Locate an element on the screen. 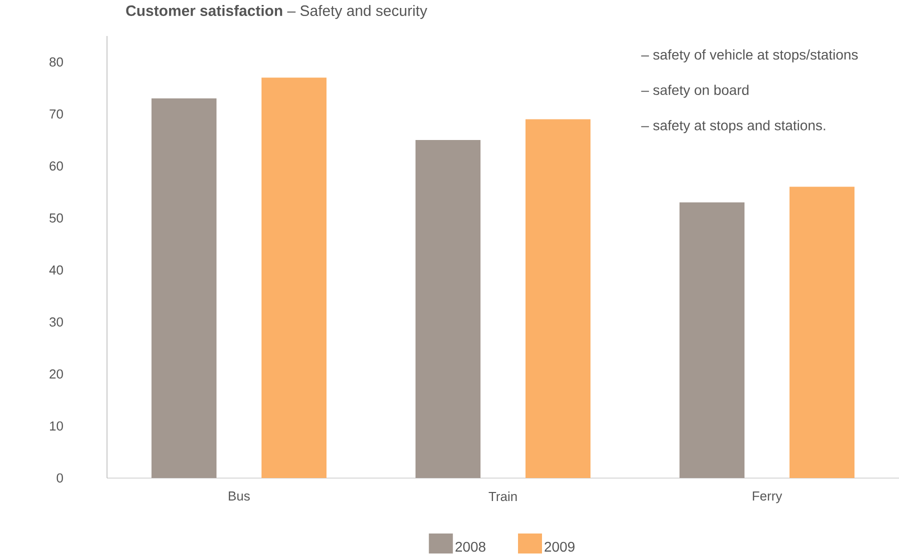  y-tick-label: 20 is located at coordinates (56, 374).